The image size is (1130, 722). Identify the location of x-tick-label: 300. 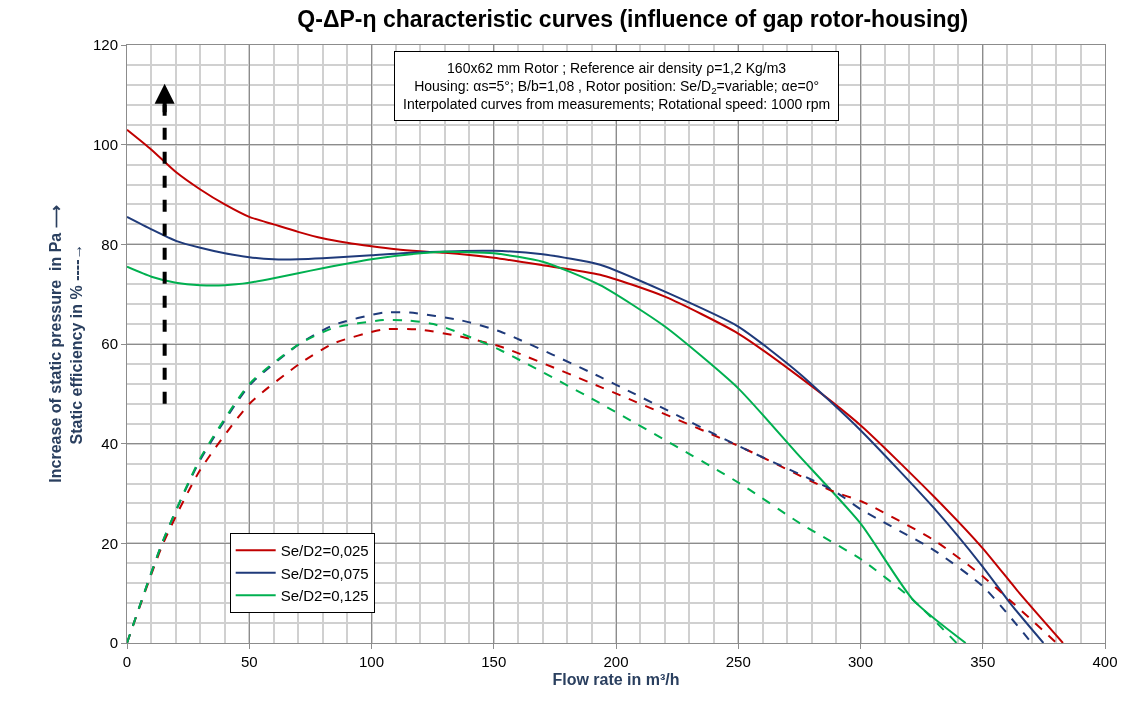
(860, 661).